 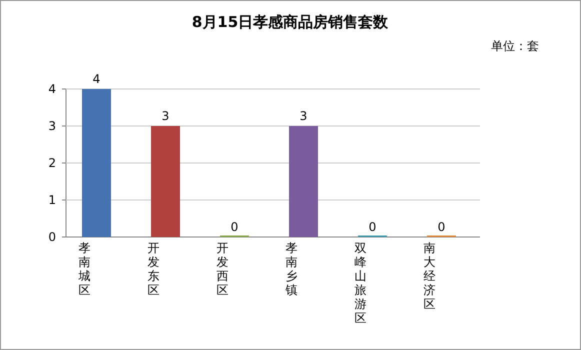 What do you see at coordinates (360, 283) in the screenshot?
I see `x-tick-label: 双峰山旅游区` at bounding box center [360, 283].